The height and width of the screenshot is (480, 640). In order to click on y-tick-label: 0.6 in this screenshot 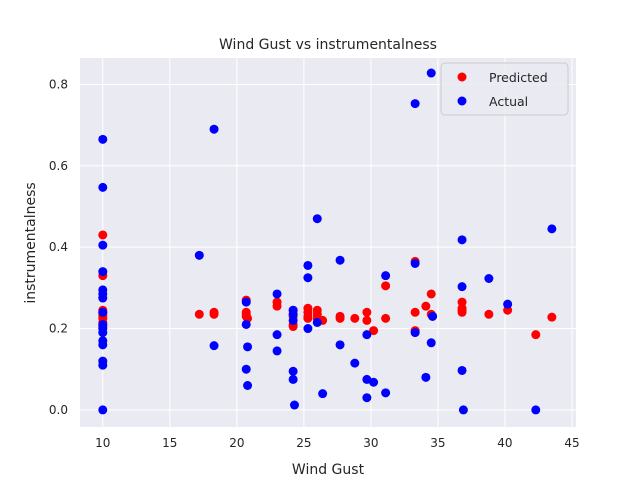, I will do `click(58, 166)`.